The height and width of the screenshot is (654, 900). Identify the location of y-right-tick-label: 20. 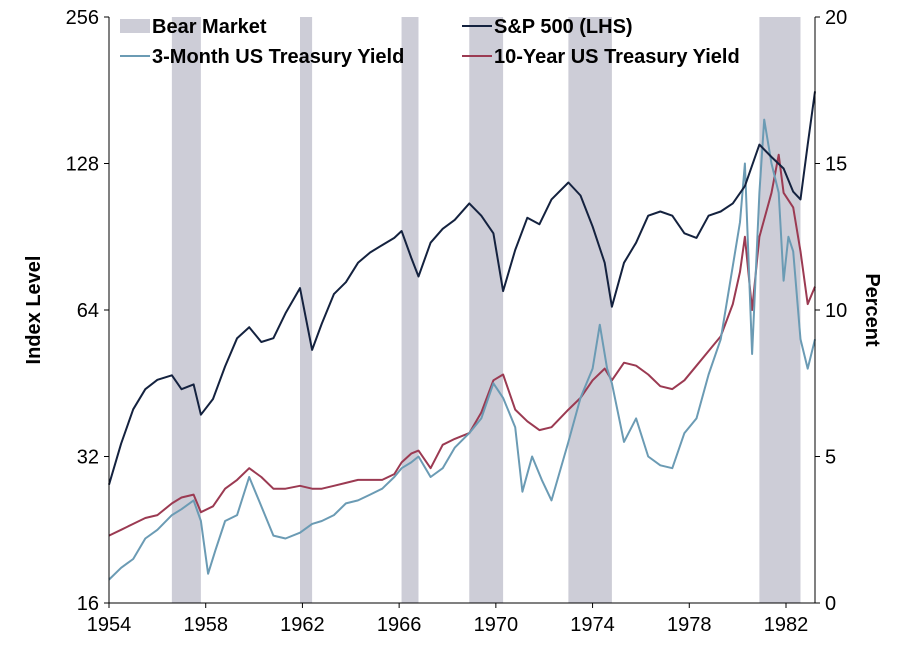
(836, 18).